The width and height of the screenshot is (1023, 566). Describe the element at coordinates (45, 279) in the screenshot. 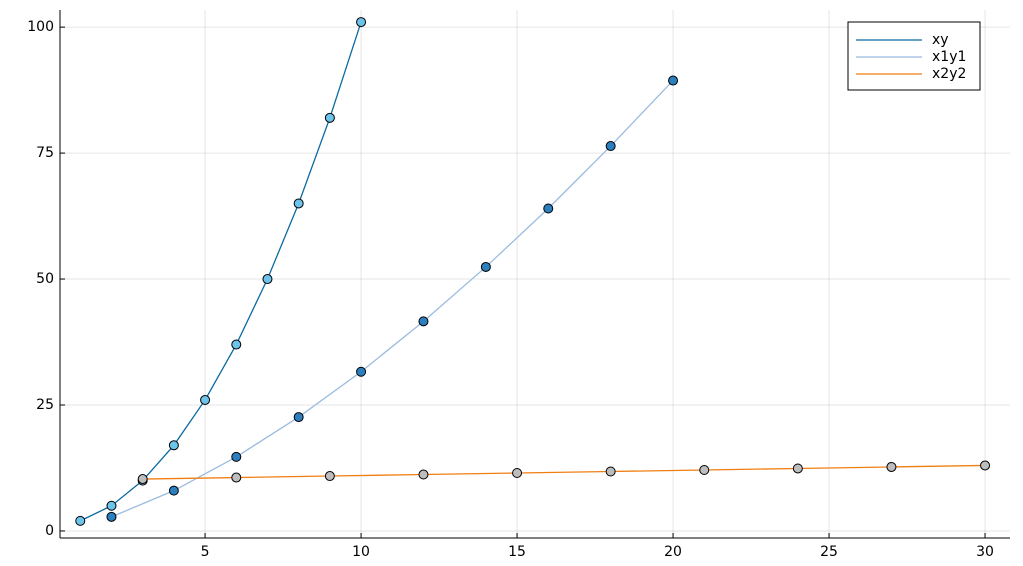

I see `y-tick-label: 50` at that location.